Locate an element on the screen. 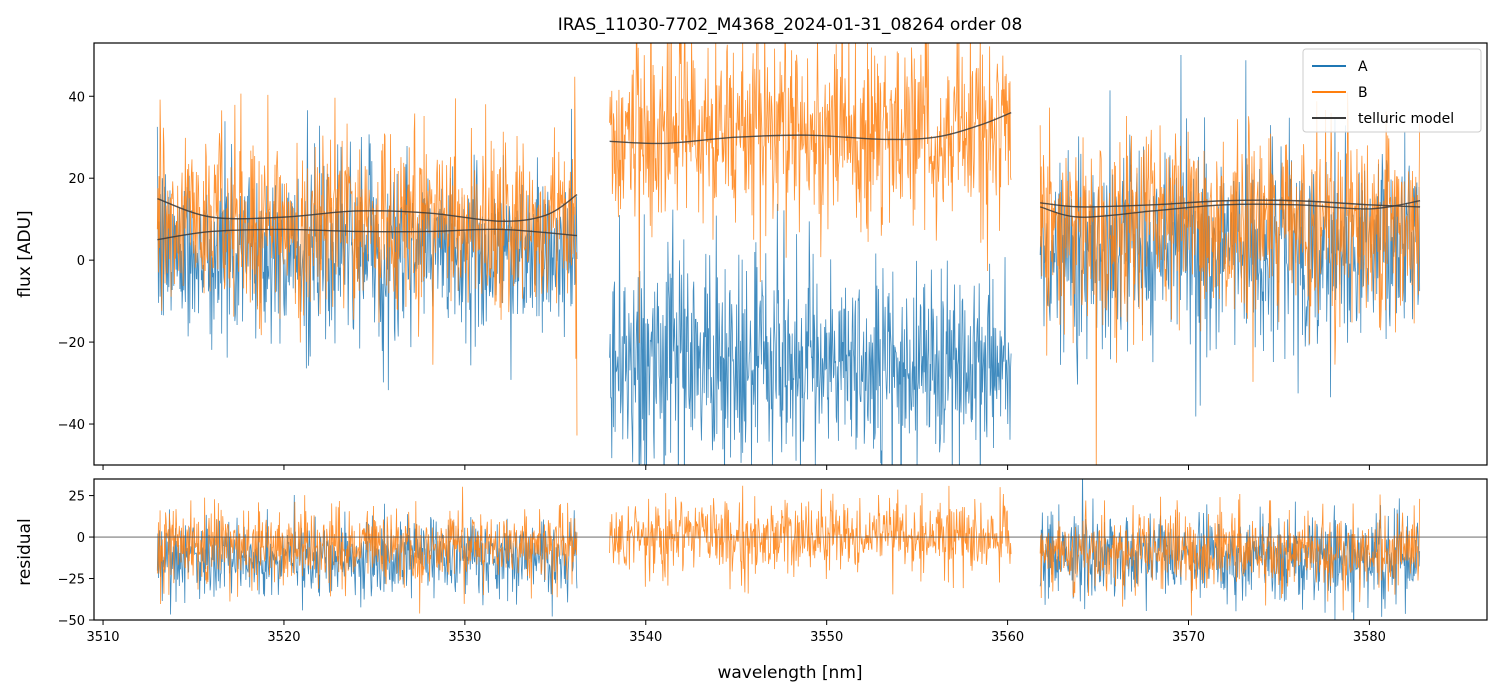 This screenshot has width=1502, height=696. residual-ytick-label: −50 is located at coordinates (71, 621).